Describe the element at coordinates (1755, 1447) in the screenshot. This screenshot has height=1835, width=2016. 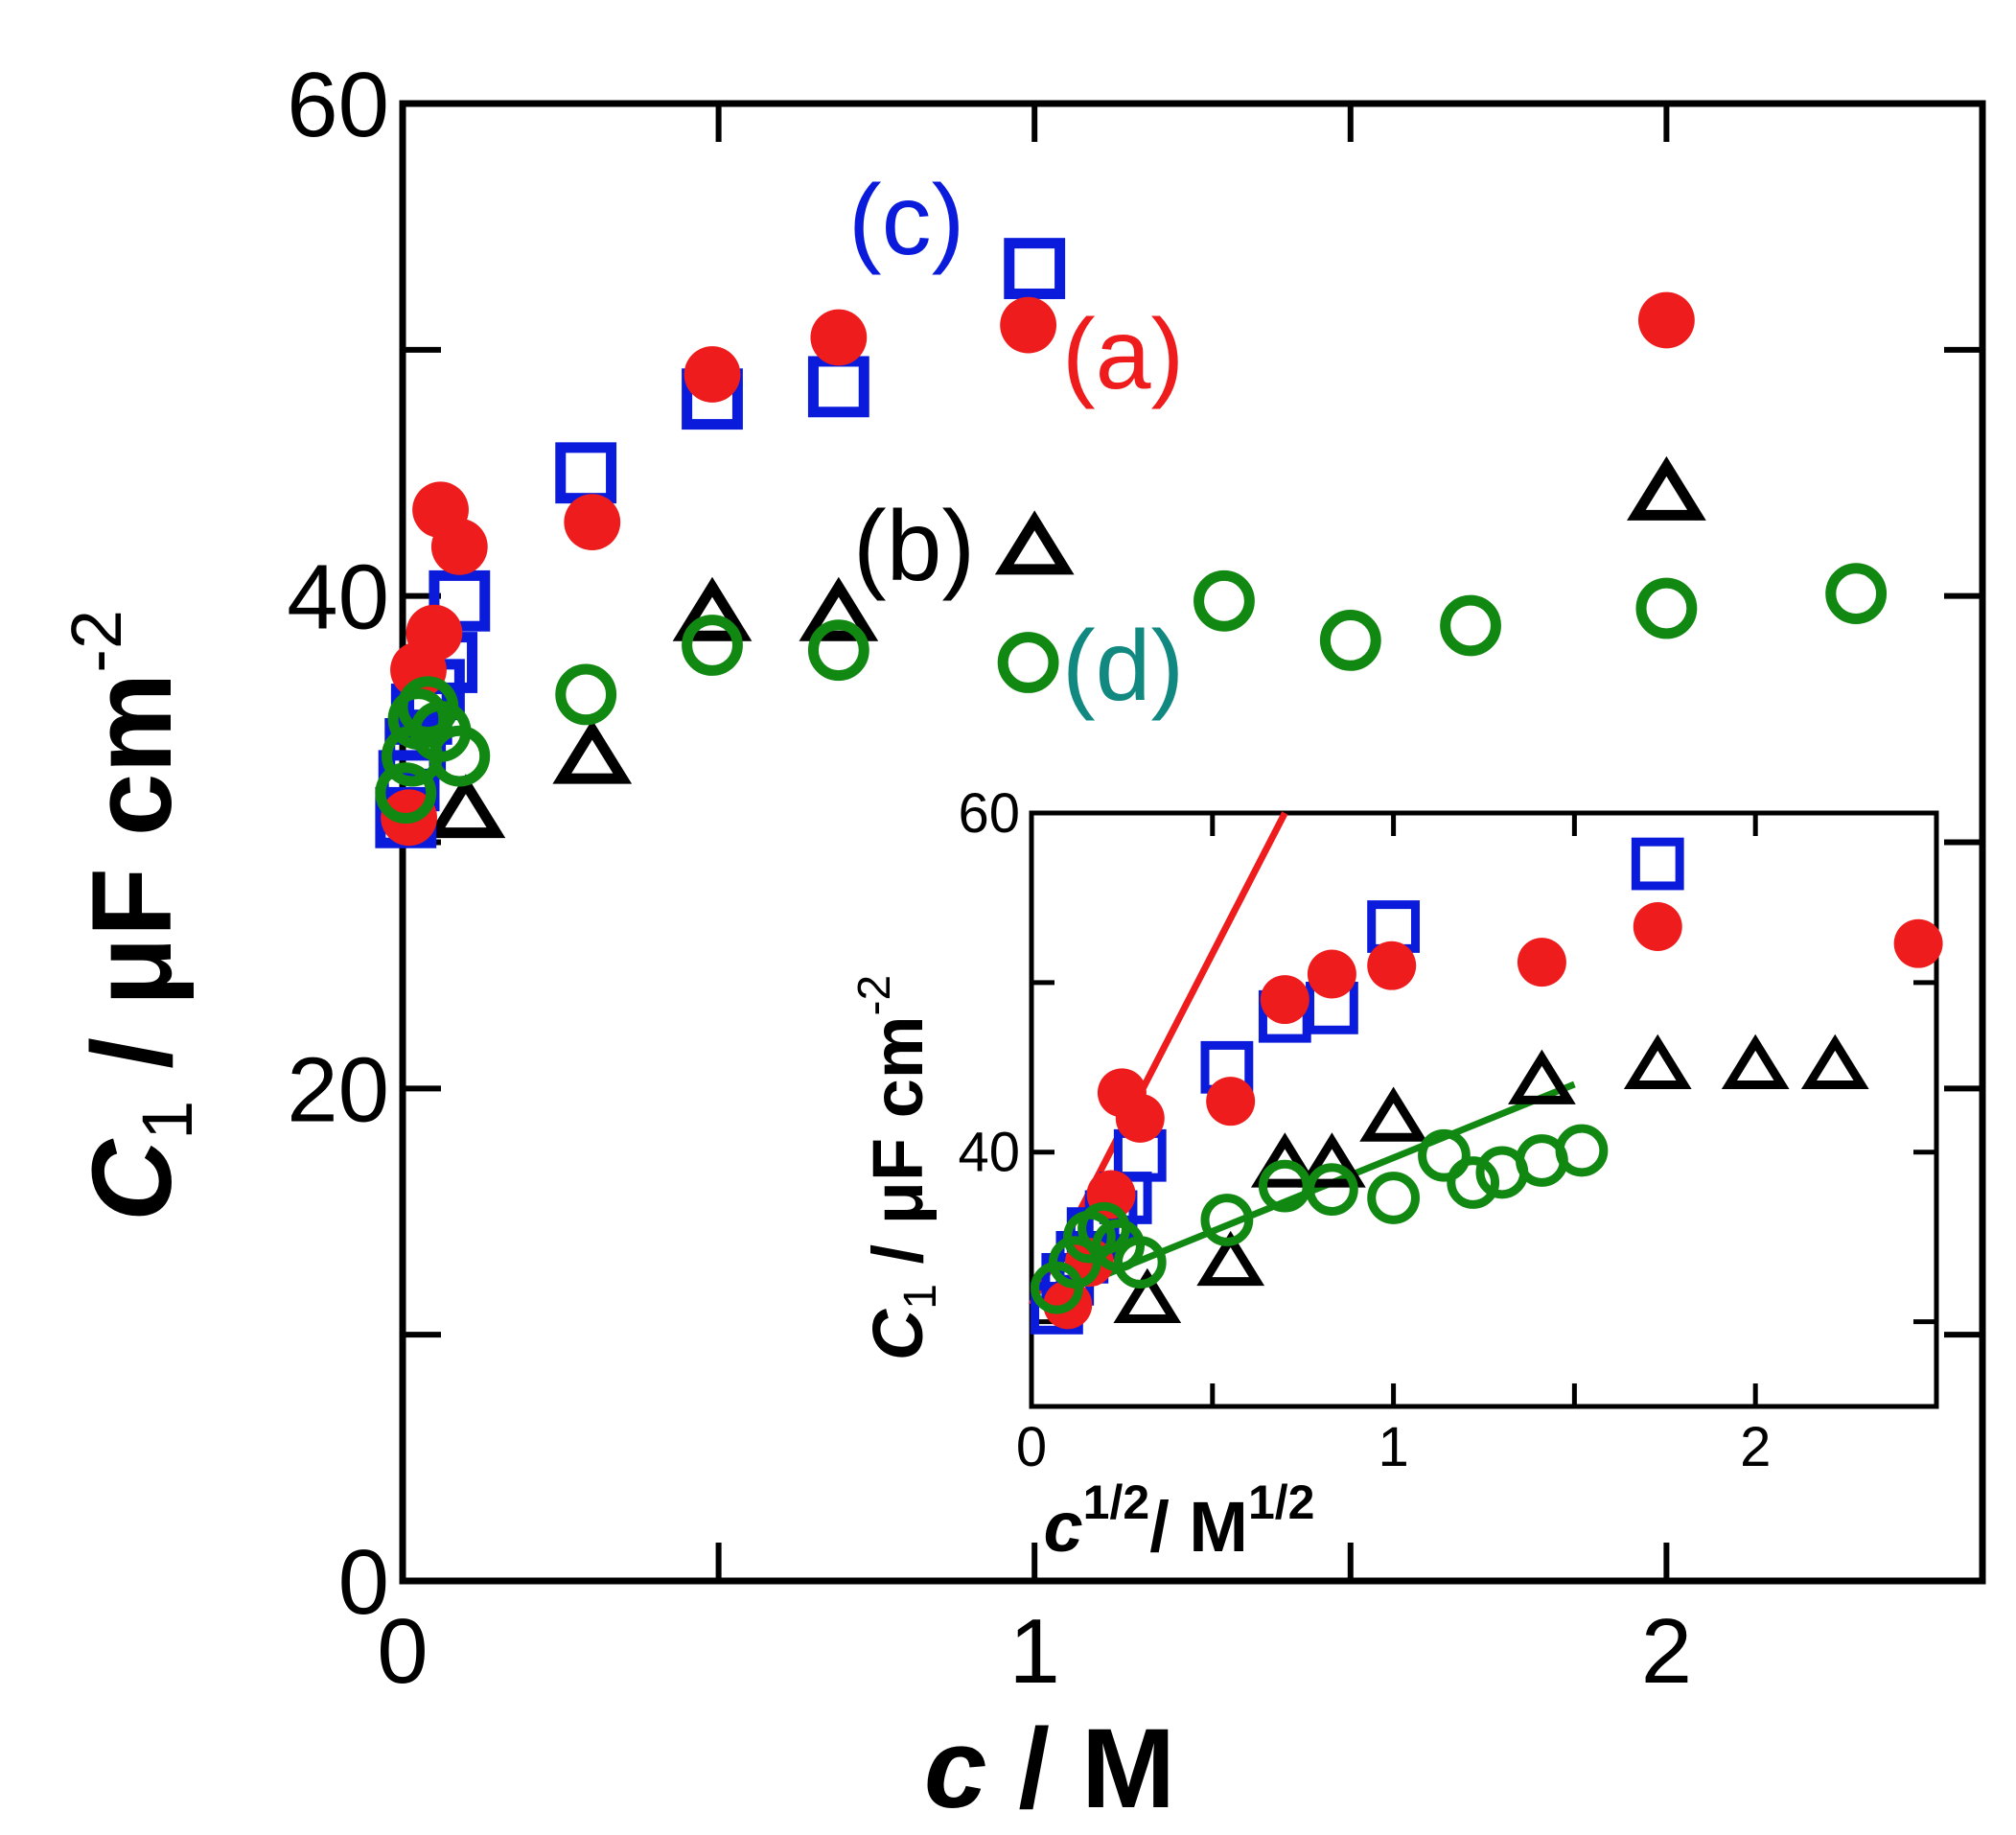
I see `inset-x-tick-label-2: 2` at that location.